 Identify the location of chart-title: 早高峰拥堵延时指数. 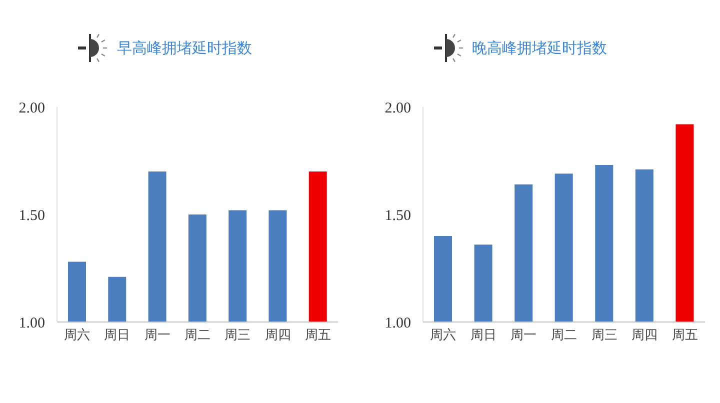
(184, 48).